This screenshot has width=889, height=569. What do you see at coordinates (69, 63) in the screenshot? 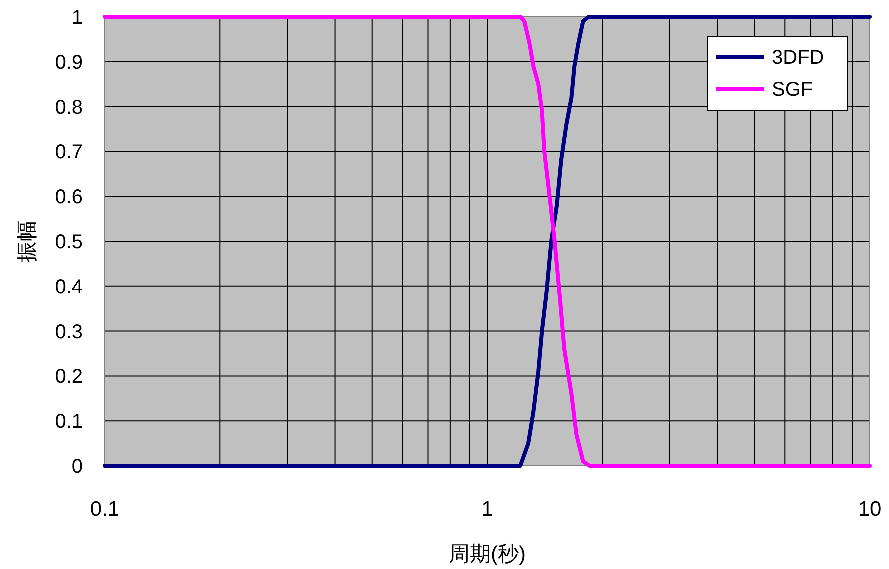
I see `y-tick-label: 0.9` at bounding box center [69, 63].